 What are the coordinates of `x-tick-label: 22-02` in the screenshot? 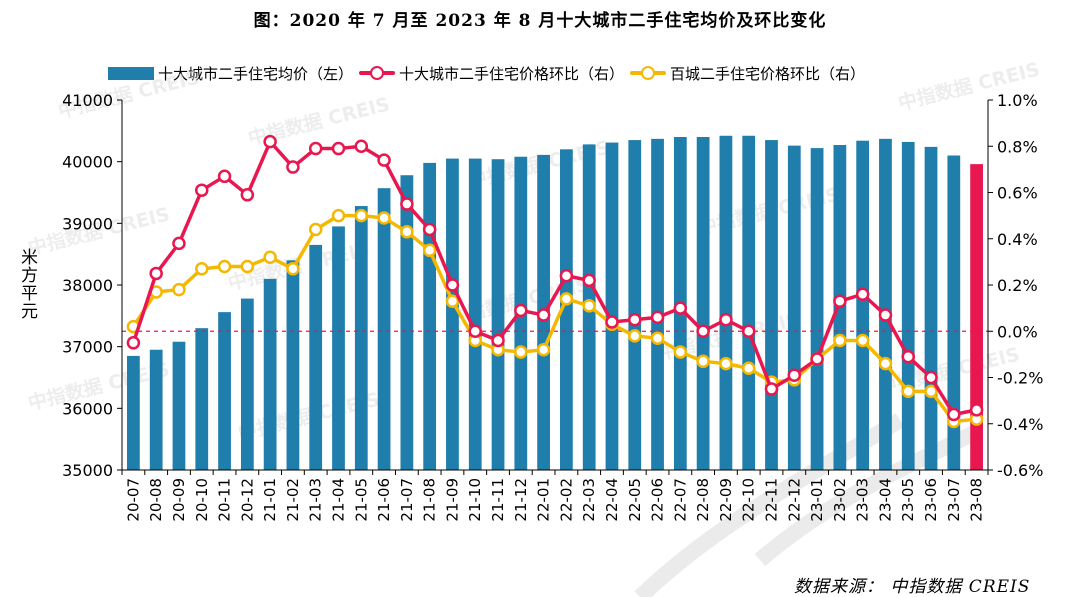 It's located at (566, 500).